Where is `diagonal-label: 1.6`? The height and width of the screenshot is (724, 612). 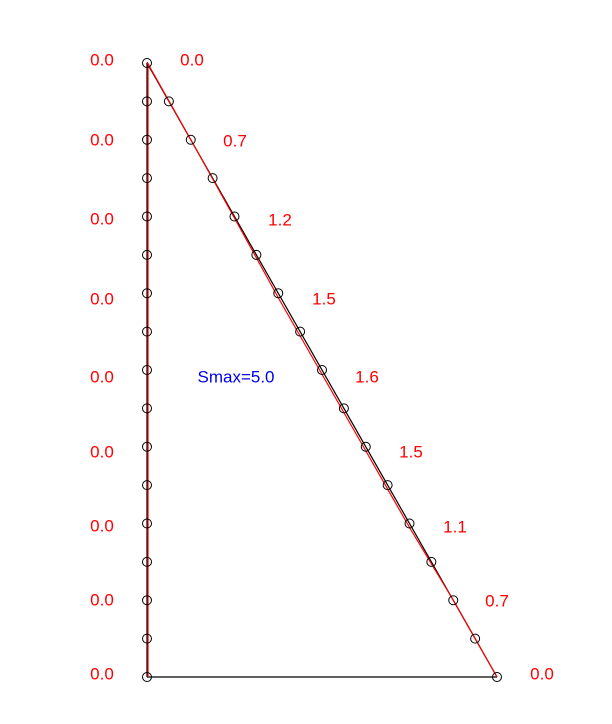
diagonal-label: 1.6 is located at coordinates (367, 376).